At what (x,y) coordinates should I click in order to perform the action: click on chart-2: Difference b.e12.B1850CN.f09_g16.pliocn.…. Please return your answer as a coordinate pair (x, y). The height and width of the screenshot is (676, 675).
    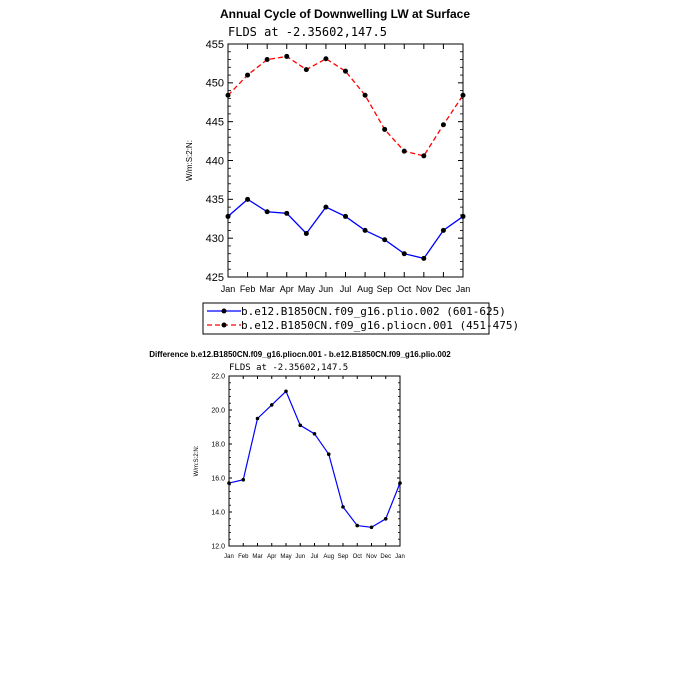
    Looking at the image, I should click on (300, 455).